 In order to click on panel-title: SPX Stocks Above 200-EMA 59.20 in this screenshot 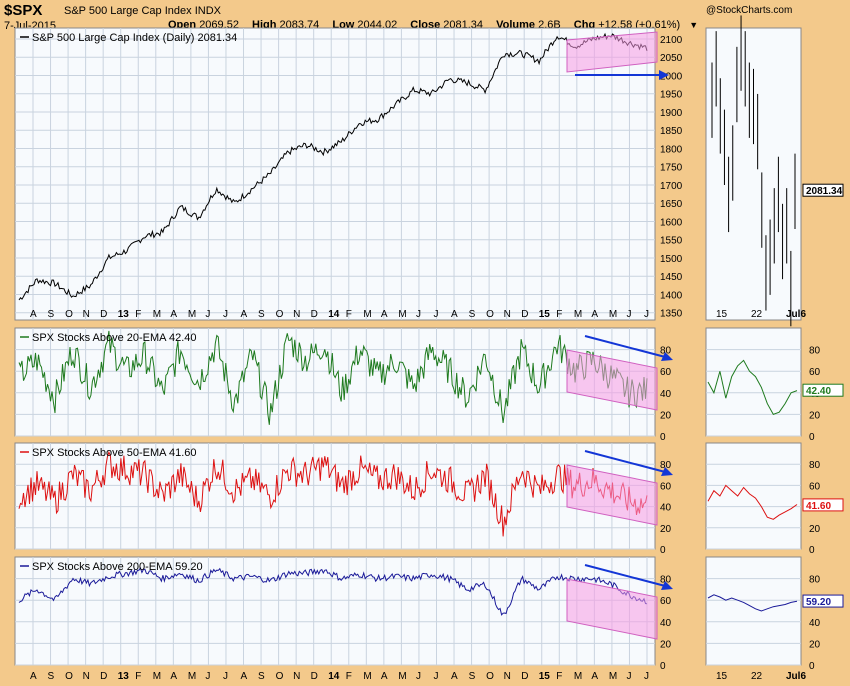, I will do `click(117, 567)`.